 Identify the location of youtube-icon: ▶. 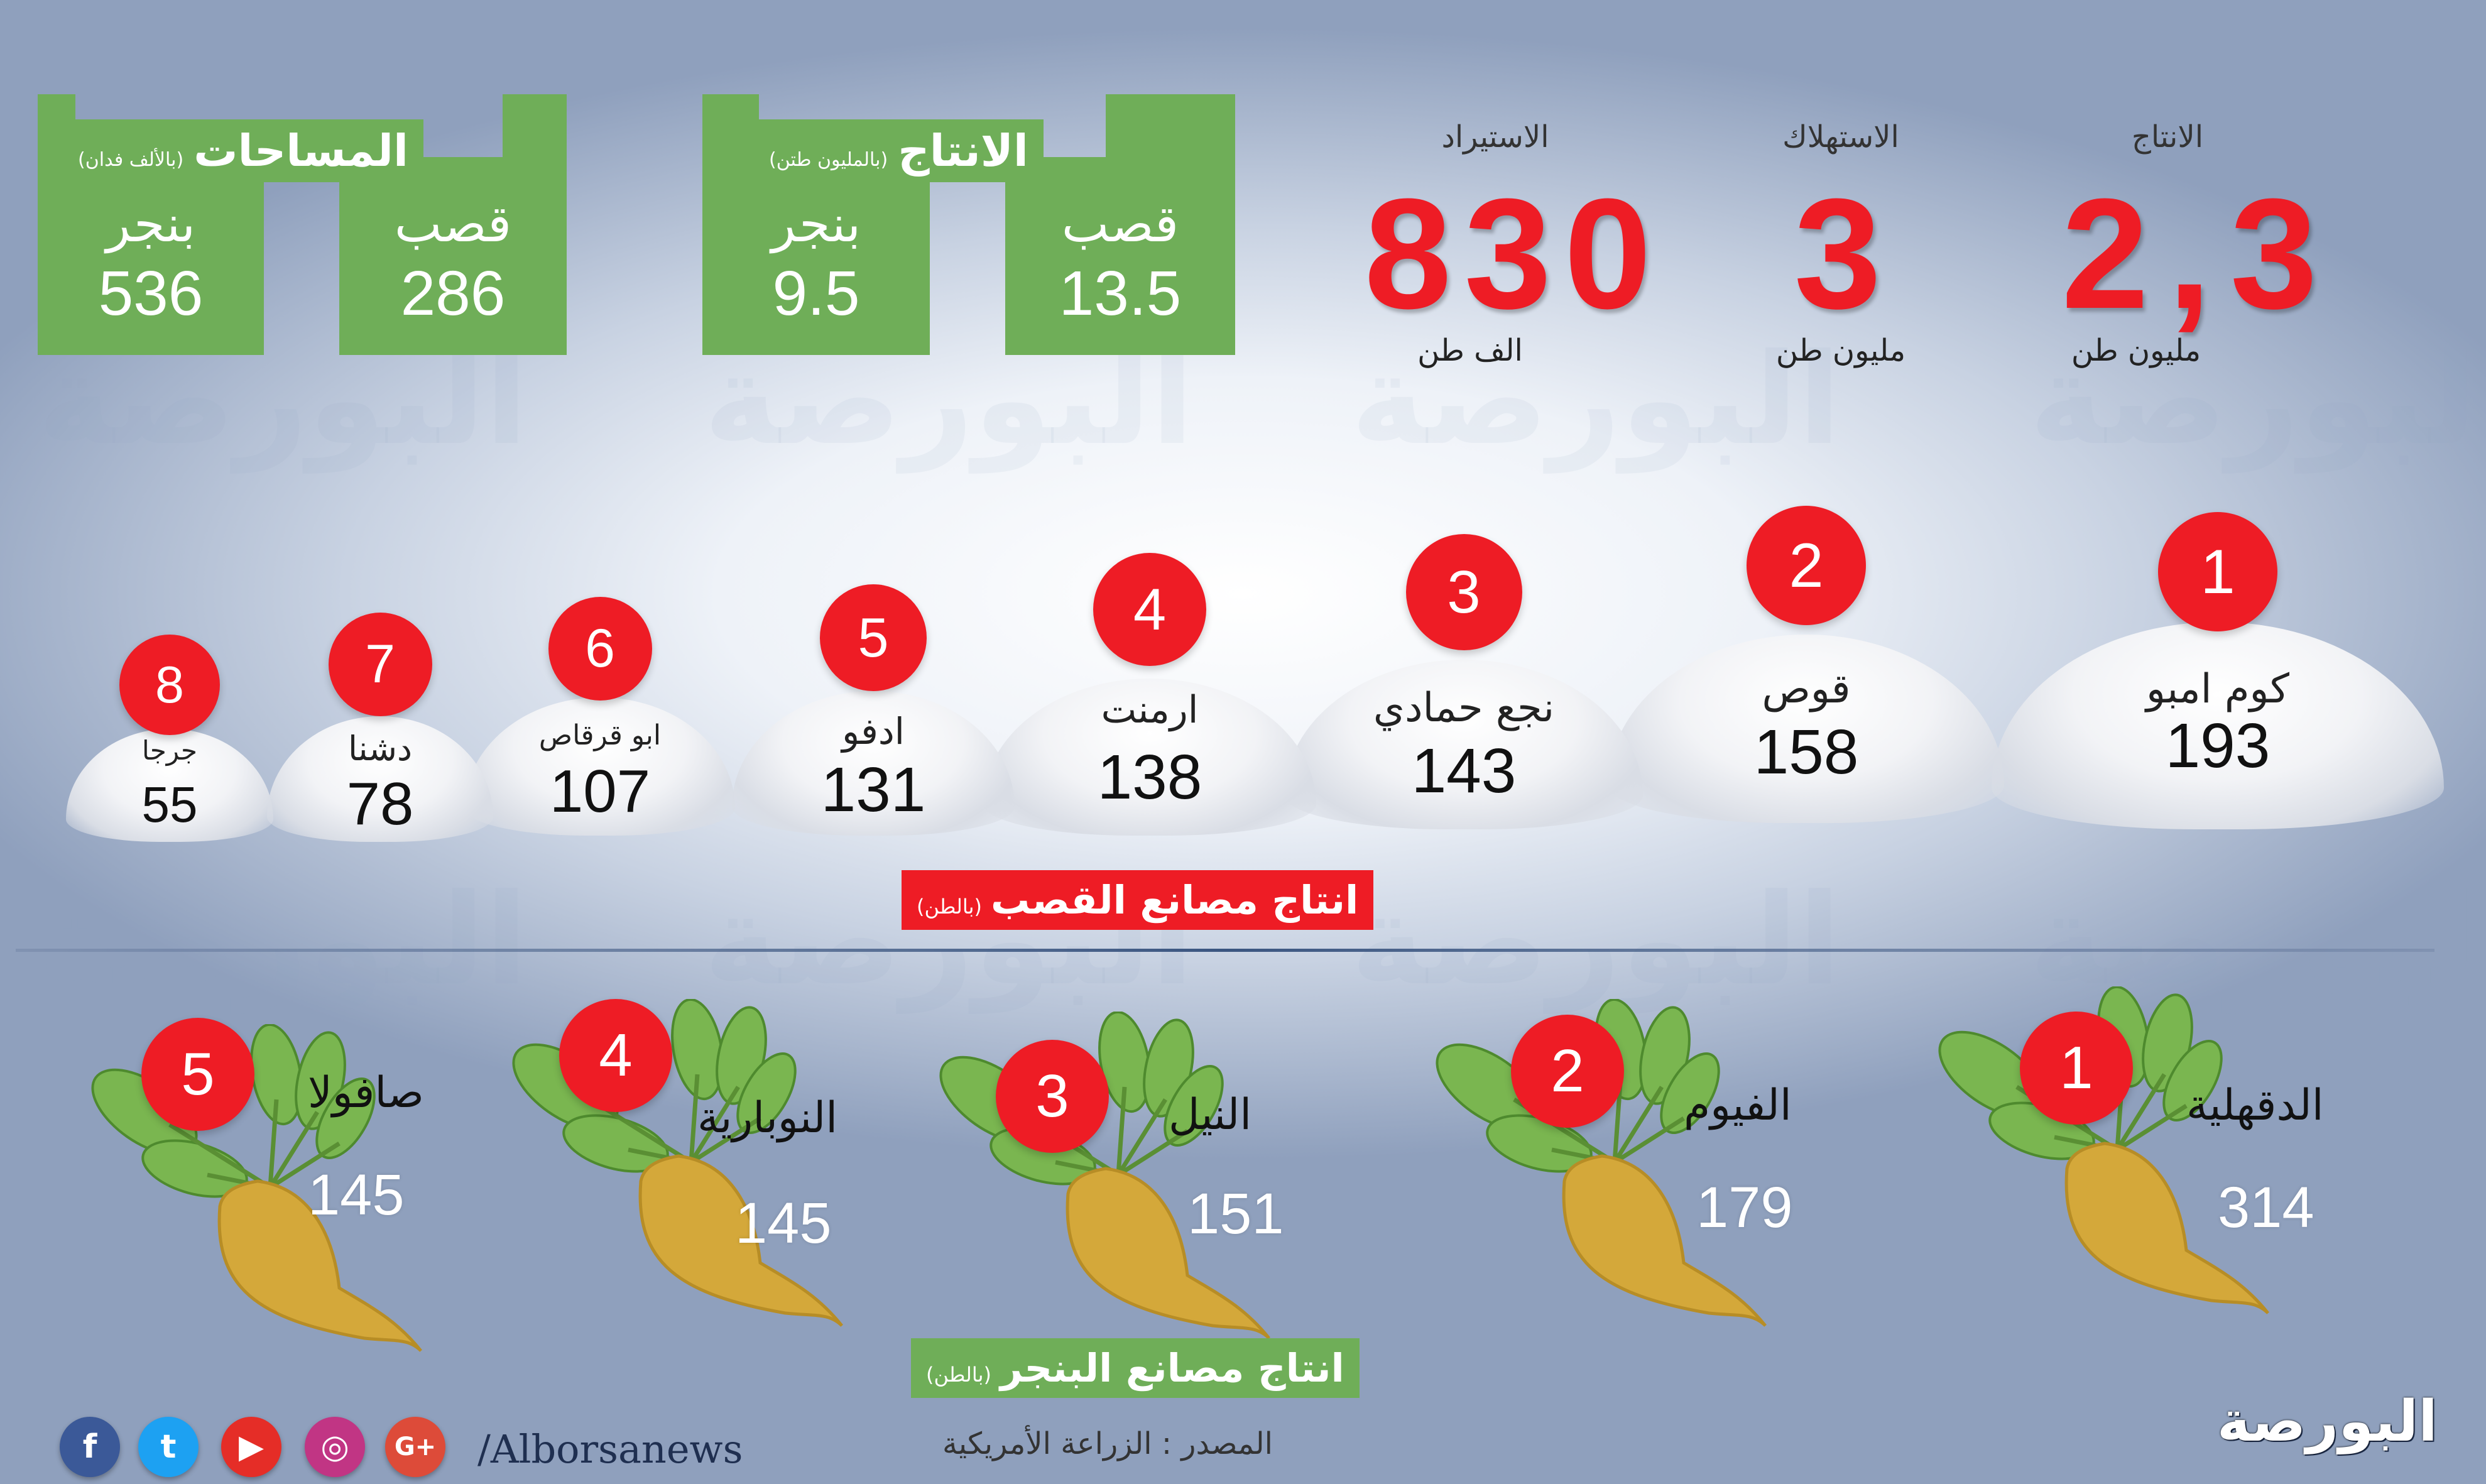
(251, 1447).